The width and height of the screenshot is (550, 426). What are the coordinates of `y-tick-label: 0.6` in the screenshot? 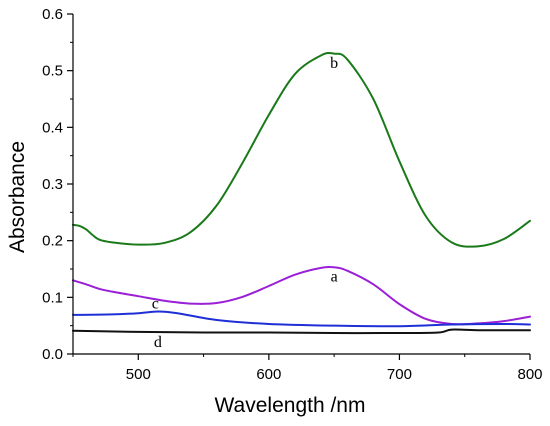 It's located at (52, 14).